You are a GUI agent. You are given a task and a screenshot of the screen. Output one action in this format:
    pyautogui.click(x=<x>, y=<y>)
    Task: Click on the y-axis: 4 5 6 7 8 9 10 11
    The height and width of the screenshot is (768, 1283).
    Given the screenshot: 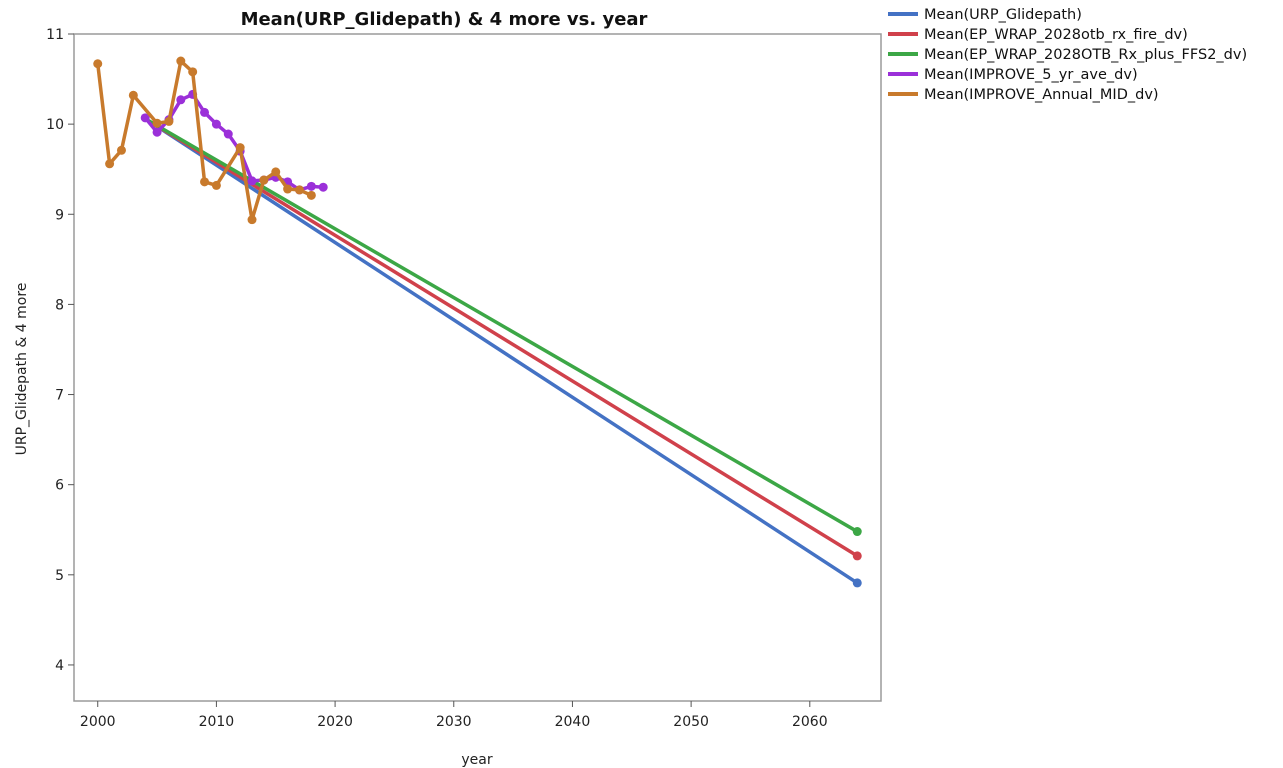 What is the action you would take?
    pyautogui.click(x=60, y=350)
    